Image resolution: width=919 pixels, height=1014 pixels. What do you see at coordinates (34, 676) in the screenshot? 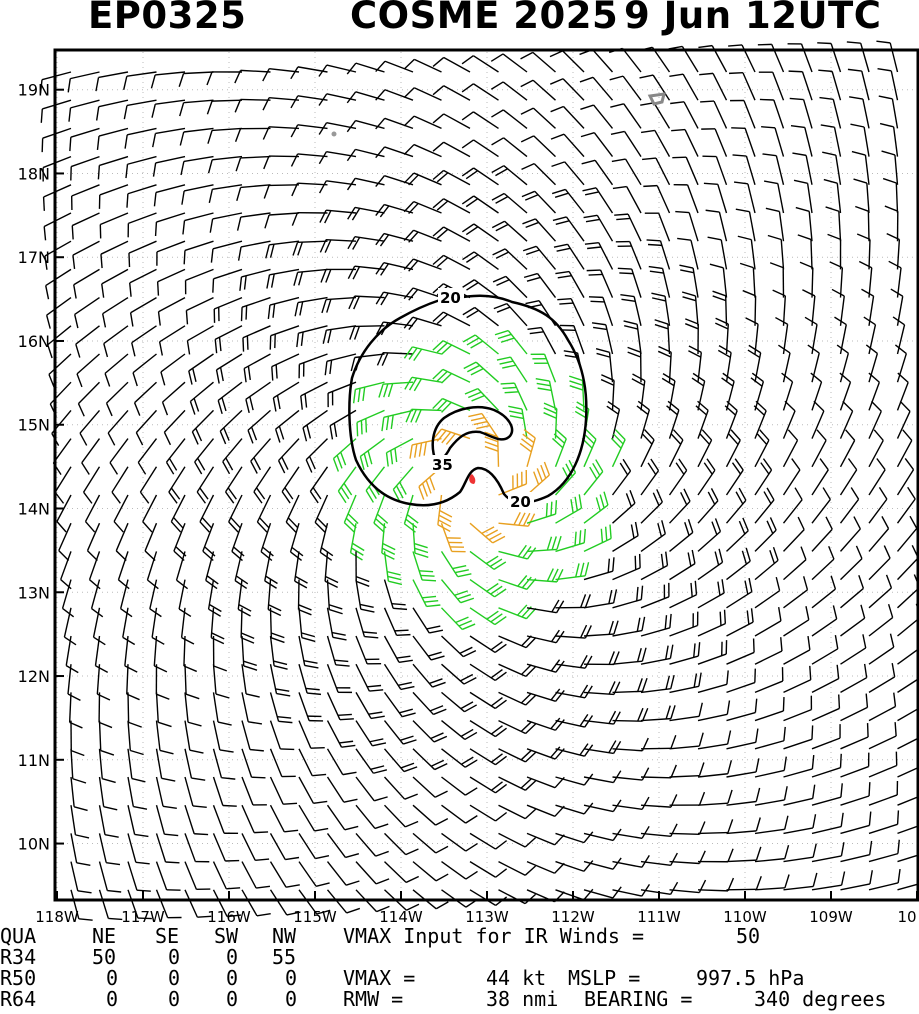
I see `y-tick-label: 12N` at bounding box center [34, 676].